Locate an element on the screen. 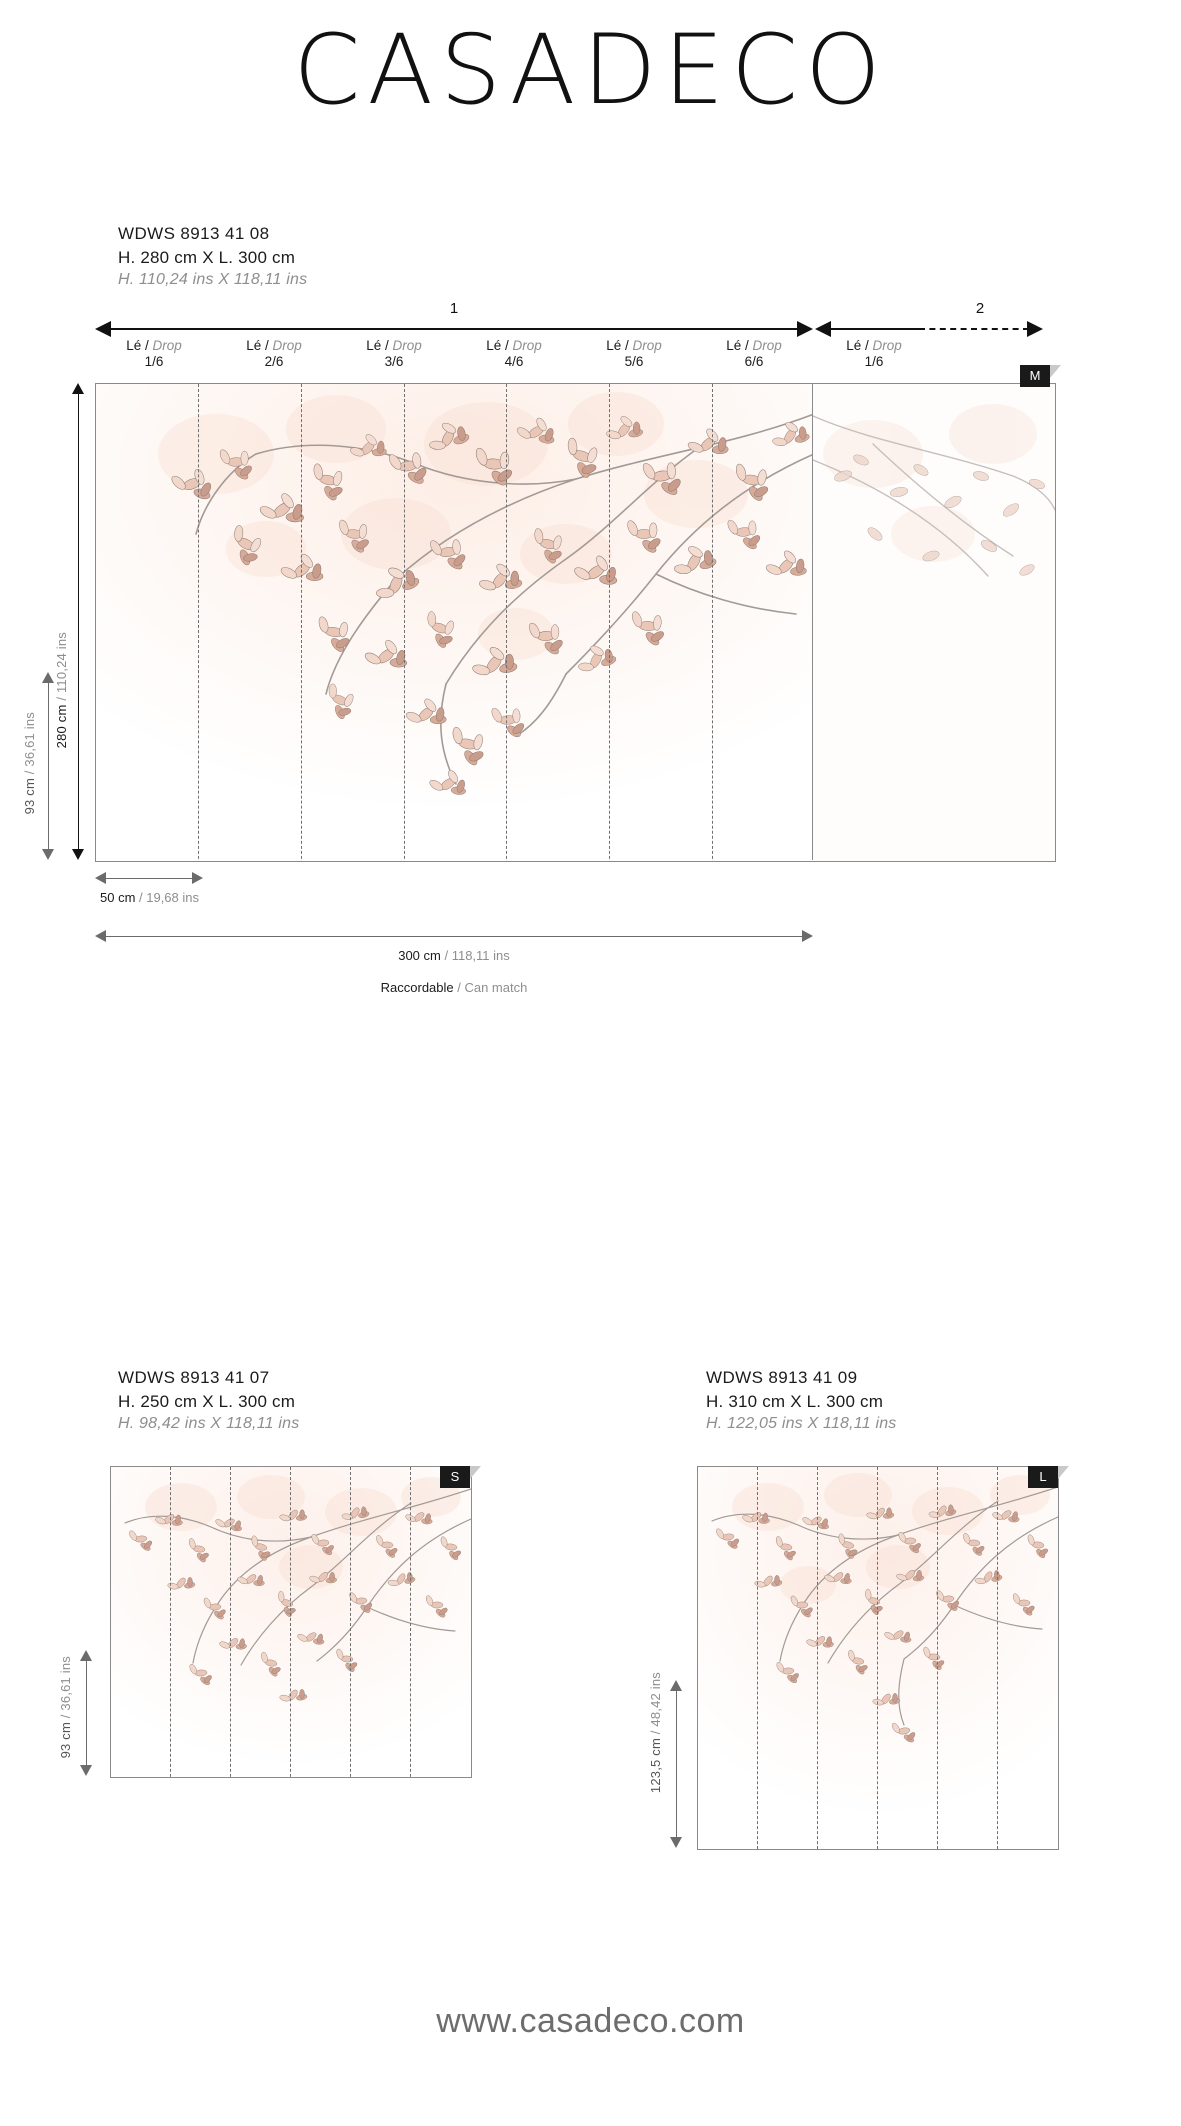 This screenshot has height=2126, width=1181. match-note: Raccordable / Can match is located at coordinates (454, 987).